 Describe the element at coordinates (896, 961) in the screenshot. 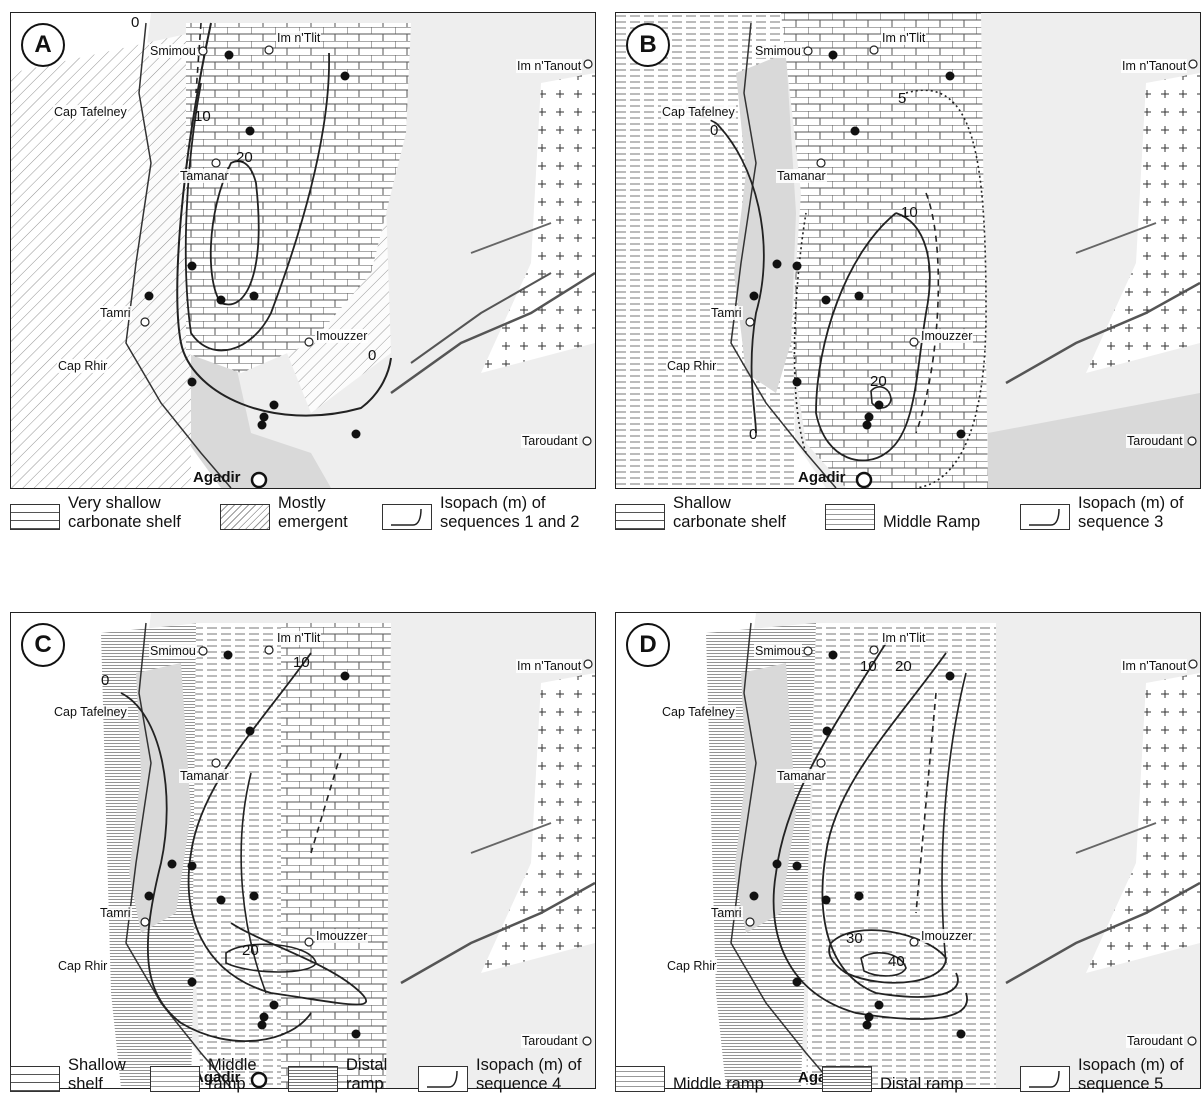

I see `isopach-label: 40` at that location.